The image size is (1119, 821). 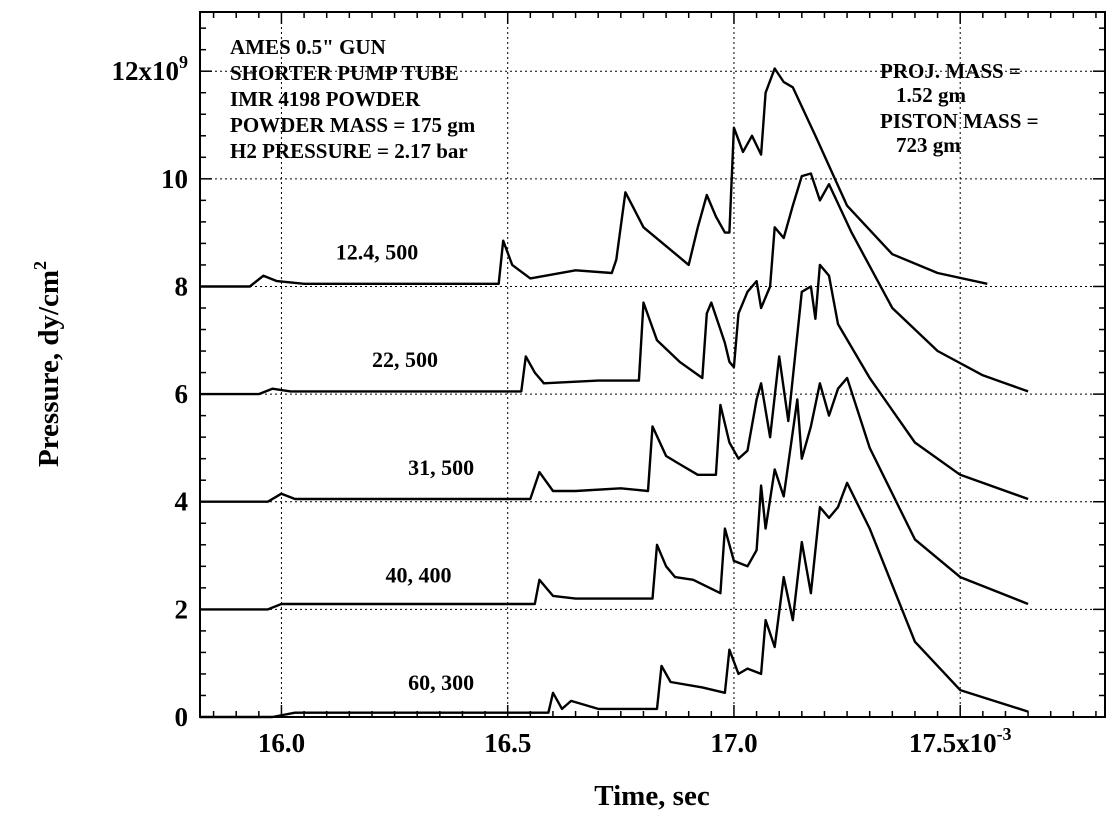 I want to click on x-tick-label: 17.0, so click(x=733, y=743).